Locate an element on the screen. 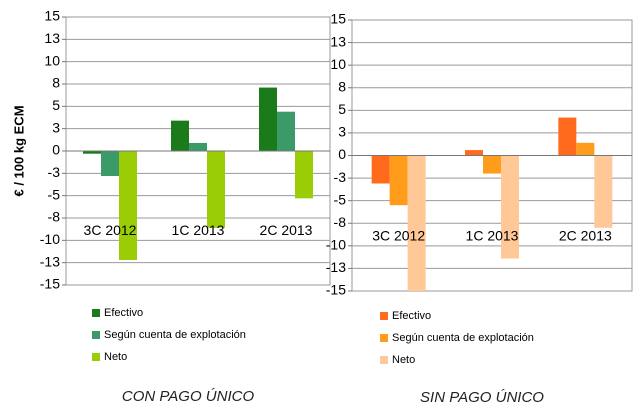  caption: CON PAGO ÚNICO is located at coordinates (188, 396).